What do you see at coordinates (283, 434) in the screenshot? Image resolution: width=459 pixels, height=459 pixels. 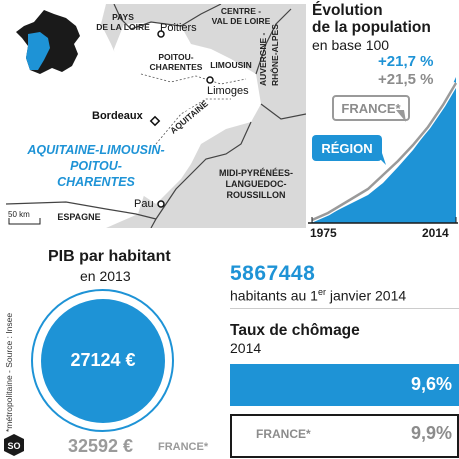 I see `chomage-france-label: FRANCE*` at bounding box center [283, 434].